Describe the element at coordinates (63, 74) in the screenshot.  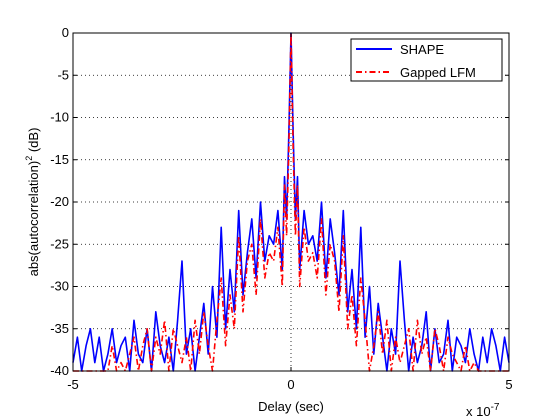
I see `y-tick-label: -5` at that location.